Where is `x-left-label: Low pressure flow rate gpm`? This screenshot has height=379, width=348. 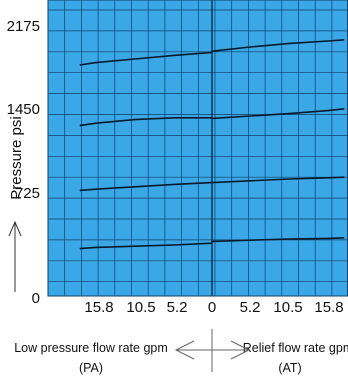
x-left-label: Low pressure flow rate gpm is located at coordinates (91, 348).